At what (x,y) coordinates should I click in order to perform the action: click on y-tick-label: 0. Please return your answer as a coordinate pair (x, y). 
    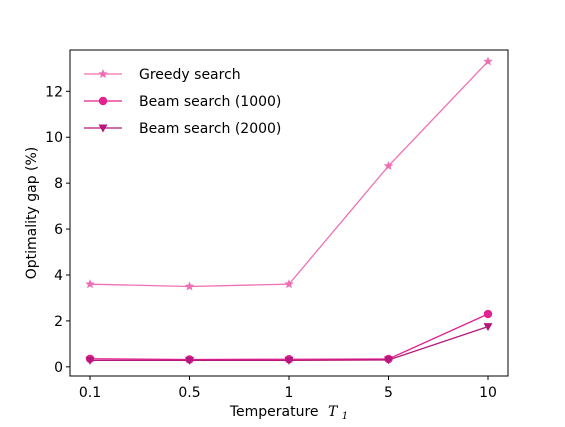
    Looking at the image, I should click on (58, 368).